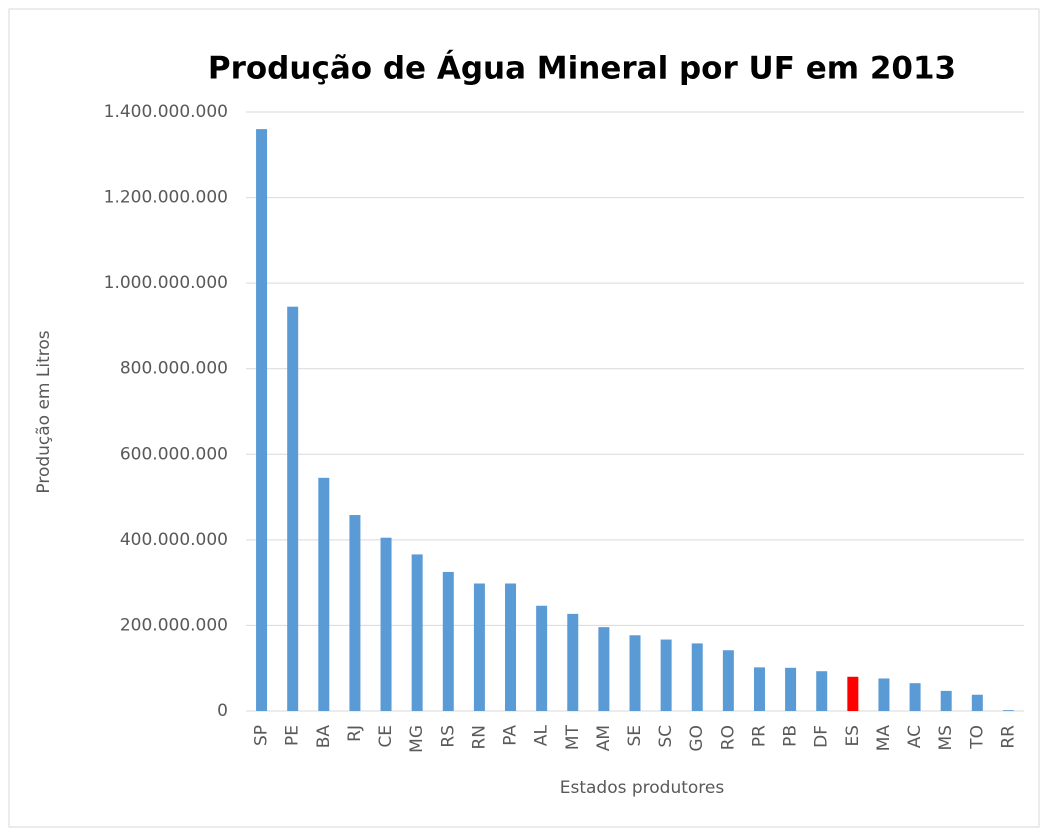  I want to click on x-tick-label: TO, so click(977, 737).